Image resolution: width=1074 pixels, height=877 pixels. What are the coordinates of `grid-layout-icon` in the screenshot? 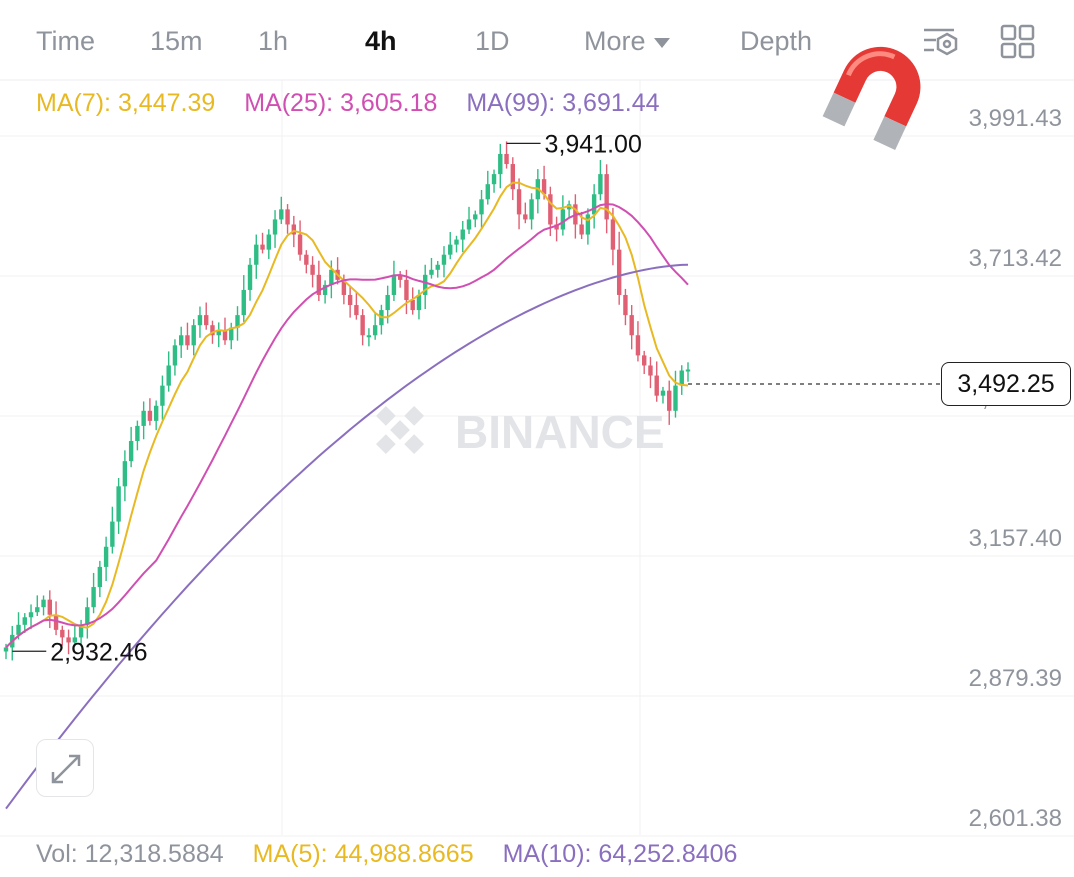 It's located at (1018, 42).